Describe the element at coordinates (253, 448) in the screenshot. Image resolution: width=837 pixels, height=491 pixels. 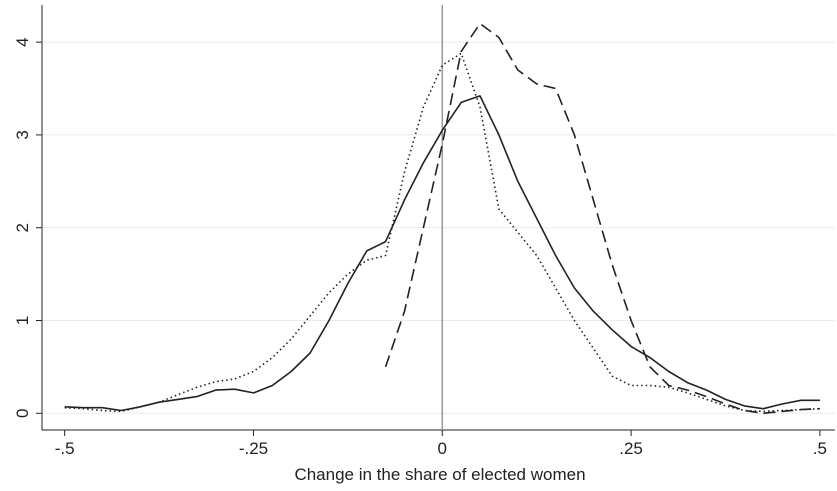
I see `x-tick-label: -.25` at that location.